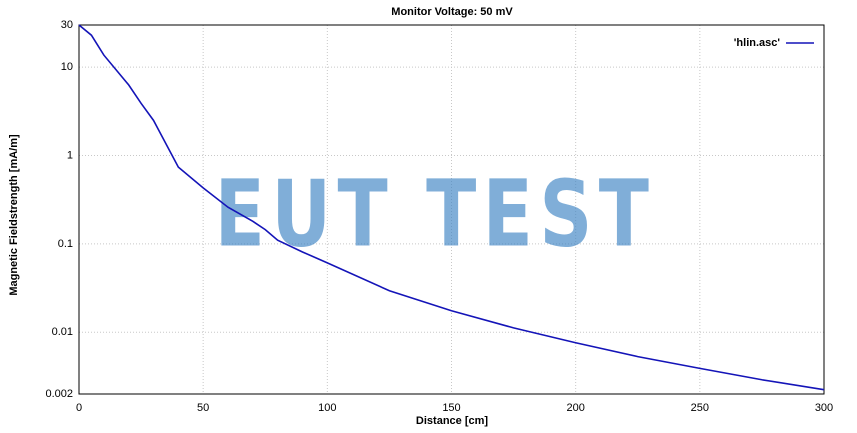  I want to click on x-tick-label: 300, so click(824, 408).